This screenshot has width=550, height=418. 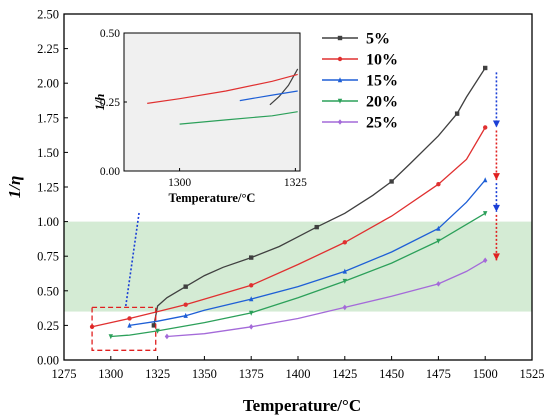 I want to click on inset-y-tick-label: 0.25, so click(x=110, y=103).